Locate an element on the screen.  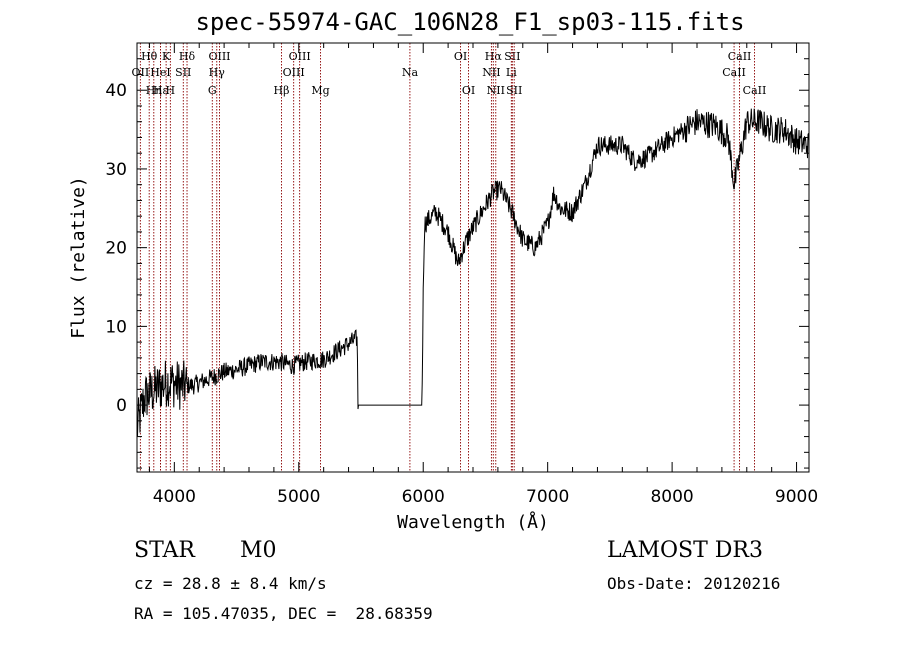
line-label-23: Li is located at coordinates (511, 72).